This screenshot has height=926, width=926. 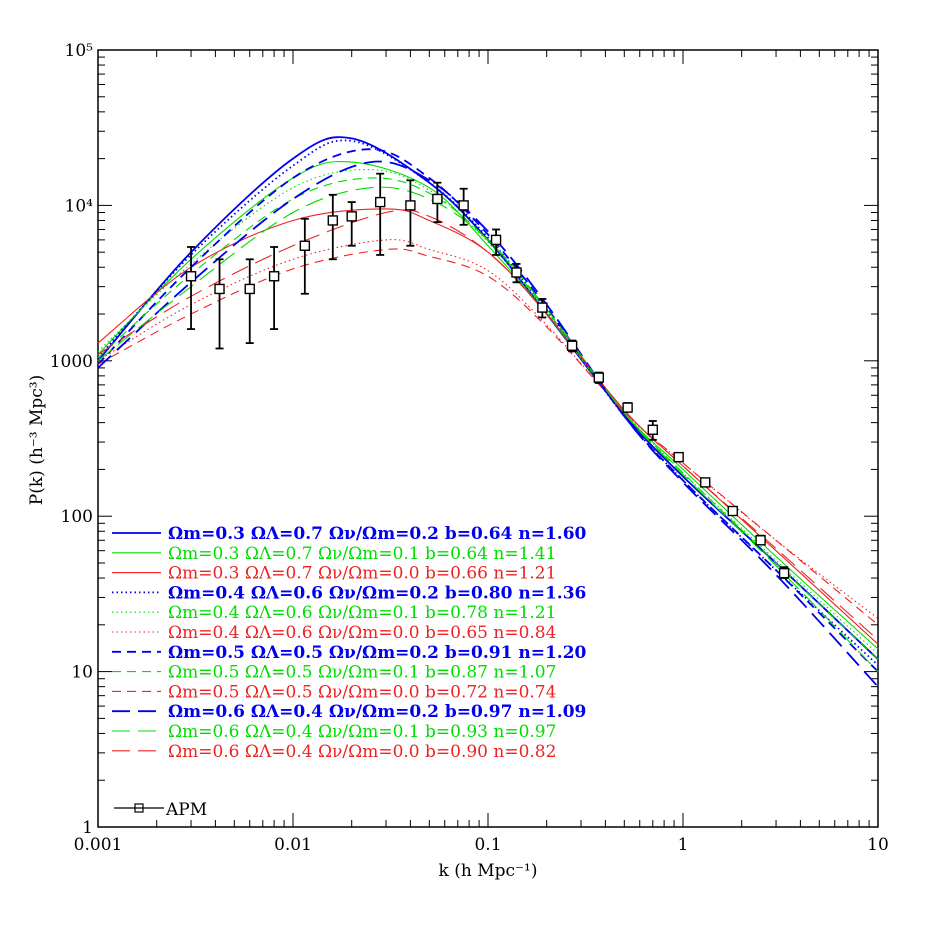 I want to click on y-axis-label: P(k) (h⁻³ Mpc³), so click(x=37, y=440).